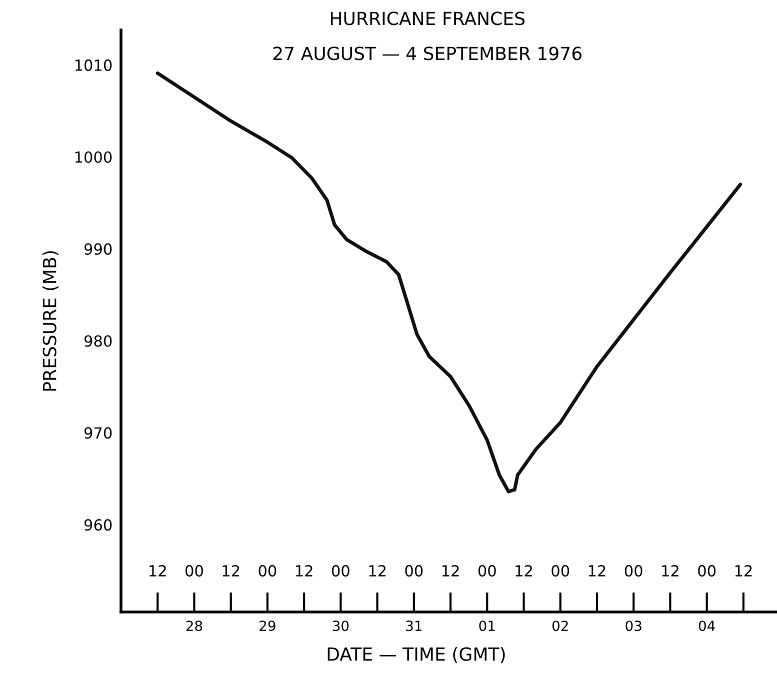  Describe the element at coordinates (706, 626) in the screenshot. I see `x2-tick-label: 04` at that location.